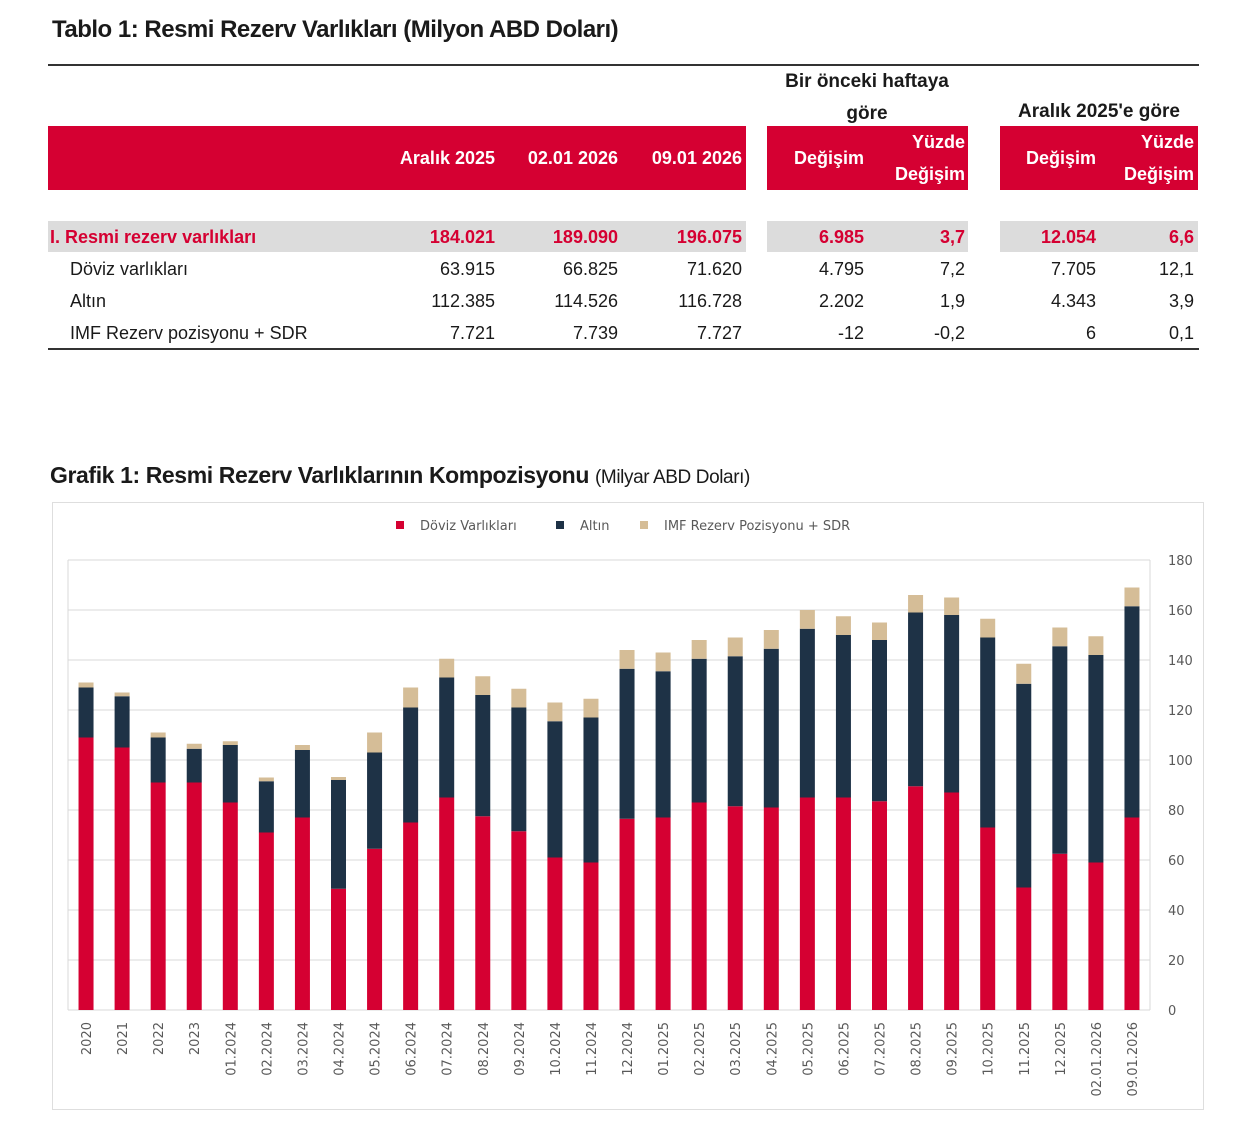  What do you see at coordinates (595, 333) in the screenshot?
I see `cell-c2: 7.739` at bounding box center [595, 333].